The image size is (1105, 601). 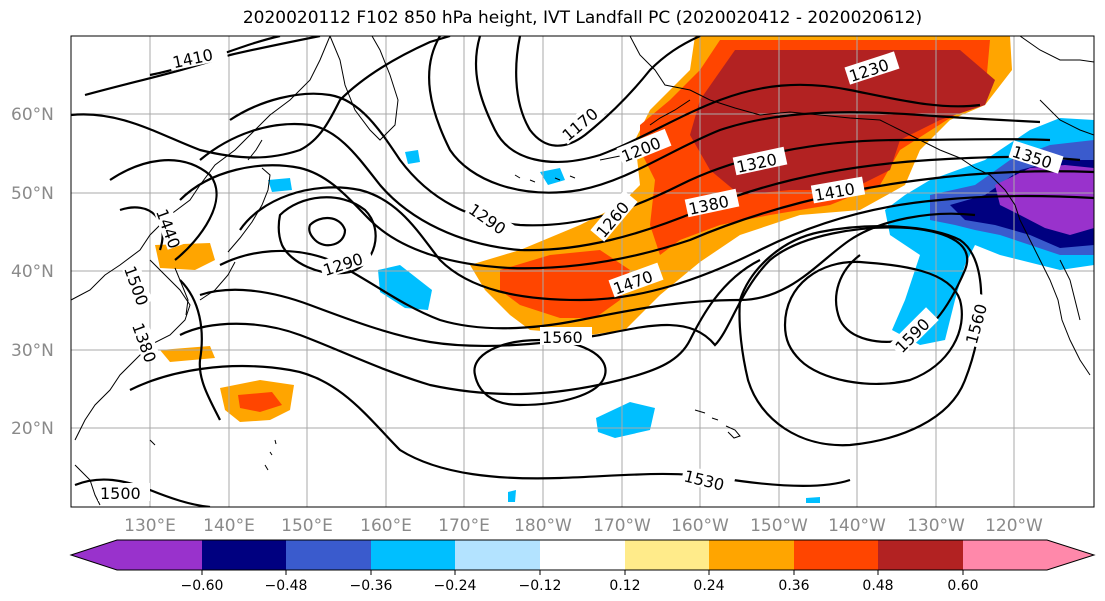 What do you see at coordinates (120, 493) in the screenshot?
I see `contour-label: 1500` at bounding box center [120, 493].